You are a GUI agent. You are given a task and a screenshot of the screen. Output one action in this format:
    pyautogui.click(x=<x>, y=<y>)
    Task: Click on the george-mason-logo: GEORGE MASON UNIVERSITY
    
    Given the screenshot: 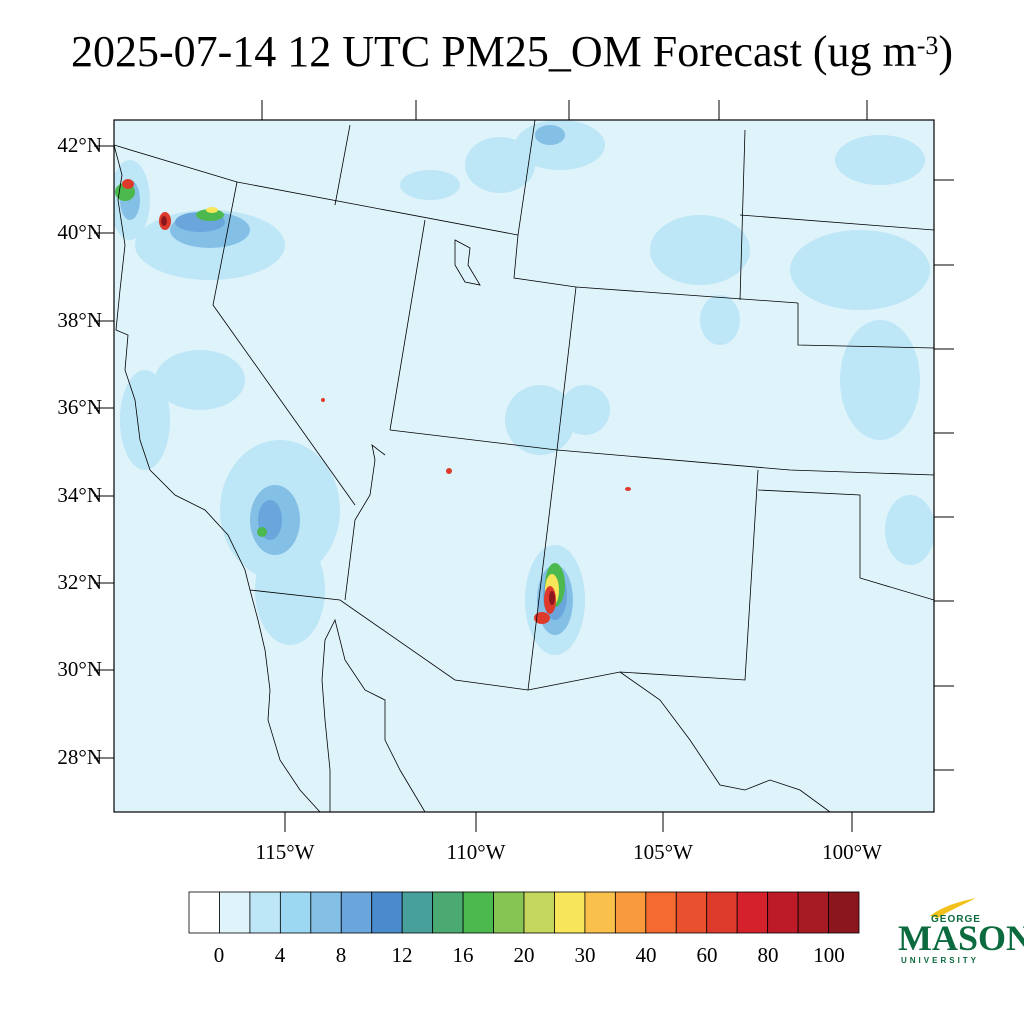 What is the action you would take?
    pyautogui.click(x=961, y=932)
    